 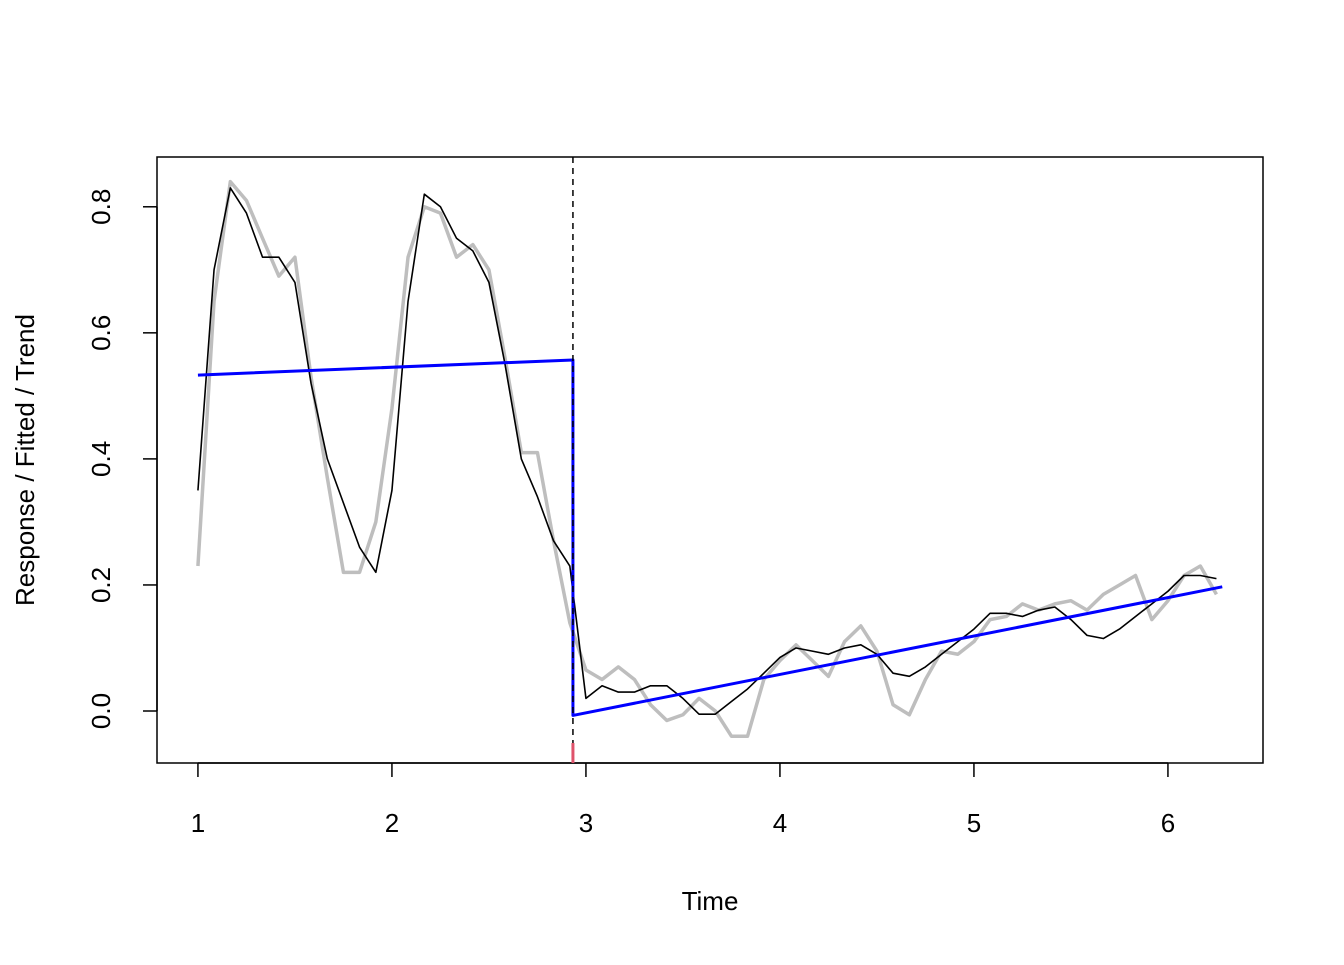 What do you see at coordinates (710, 901) in the screenshot?
I see `x-axis-label: Time` at bounding box center [710, 901].